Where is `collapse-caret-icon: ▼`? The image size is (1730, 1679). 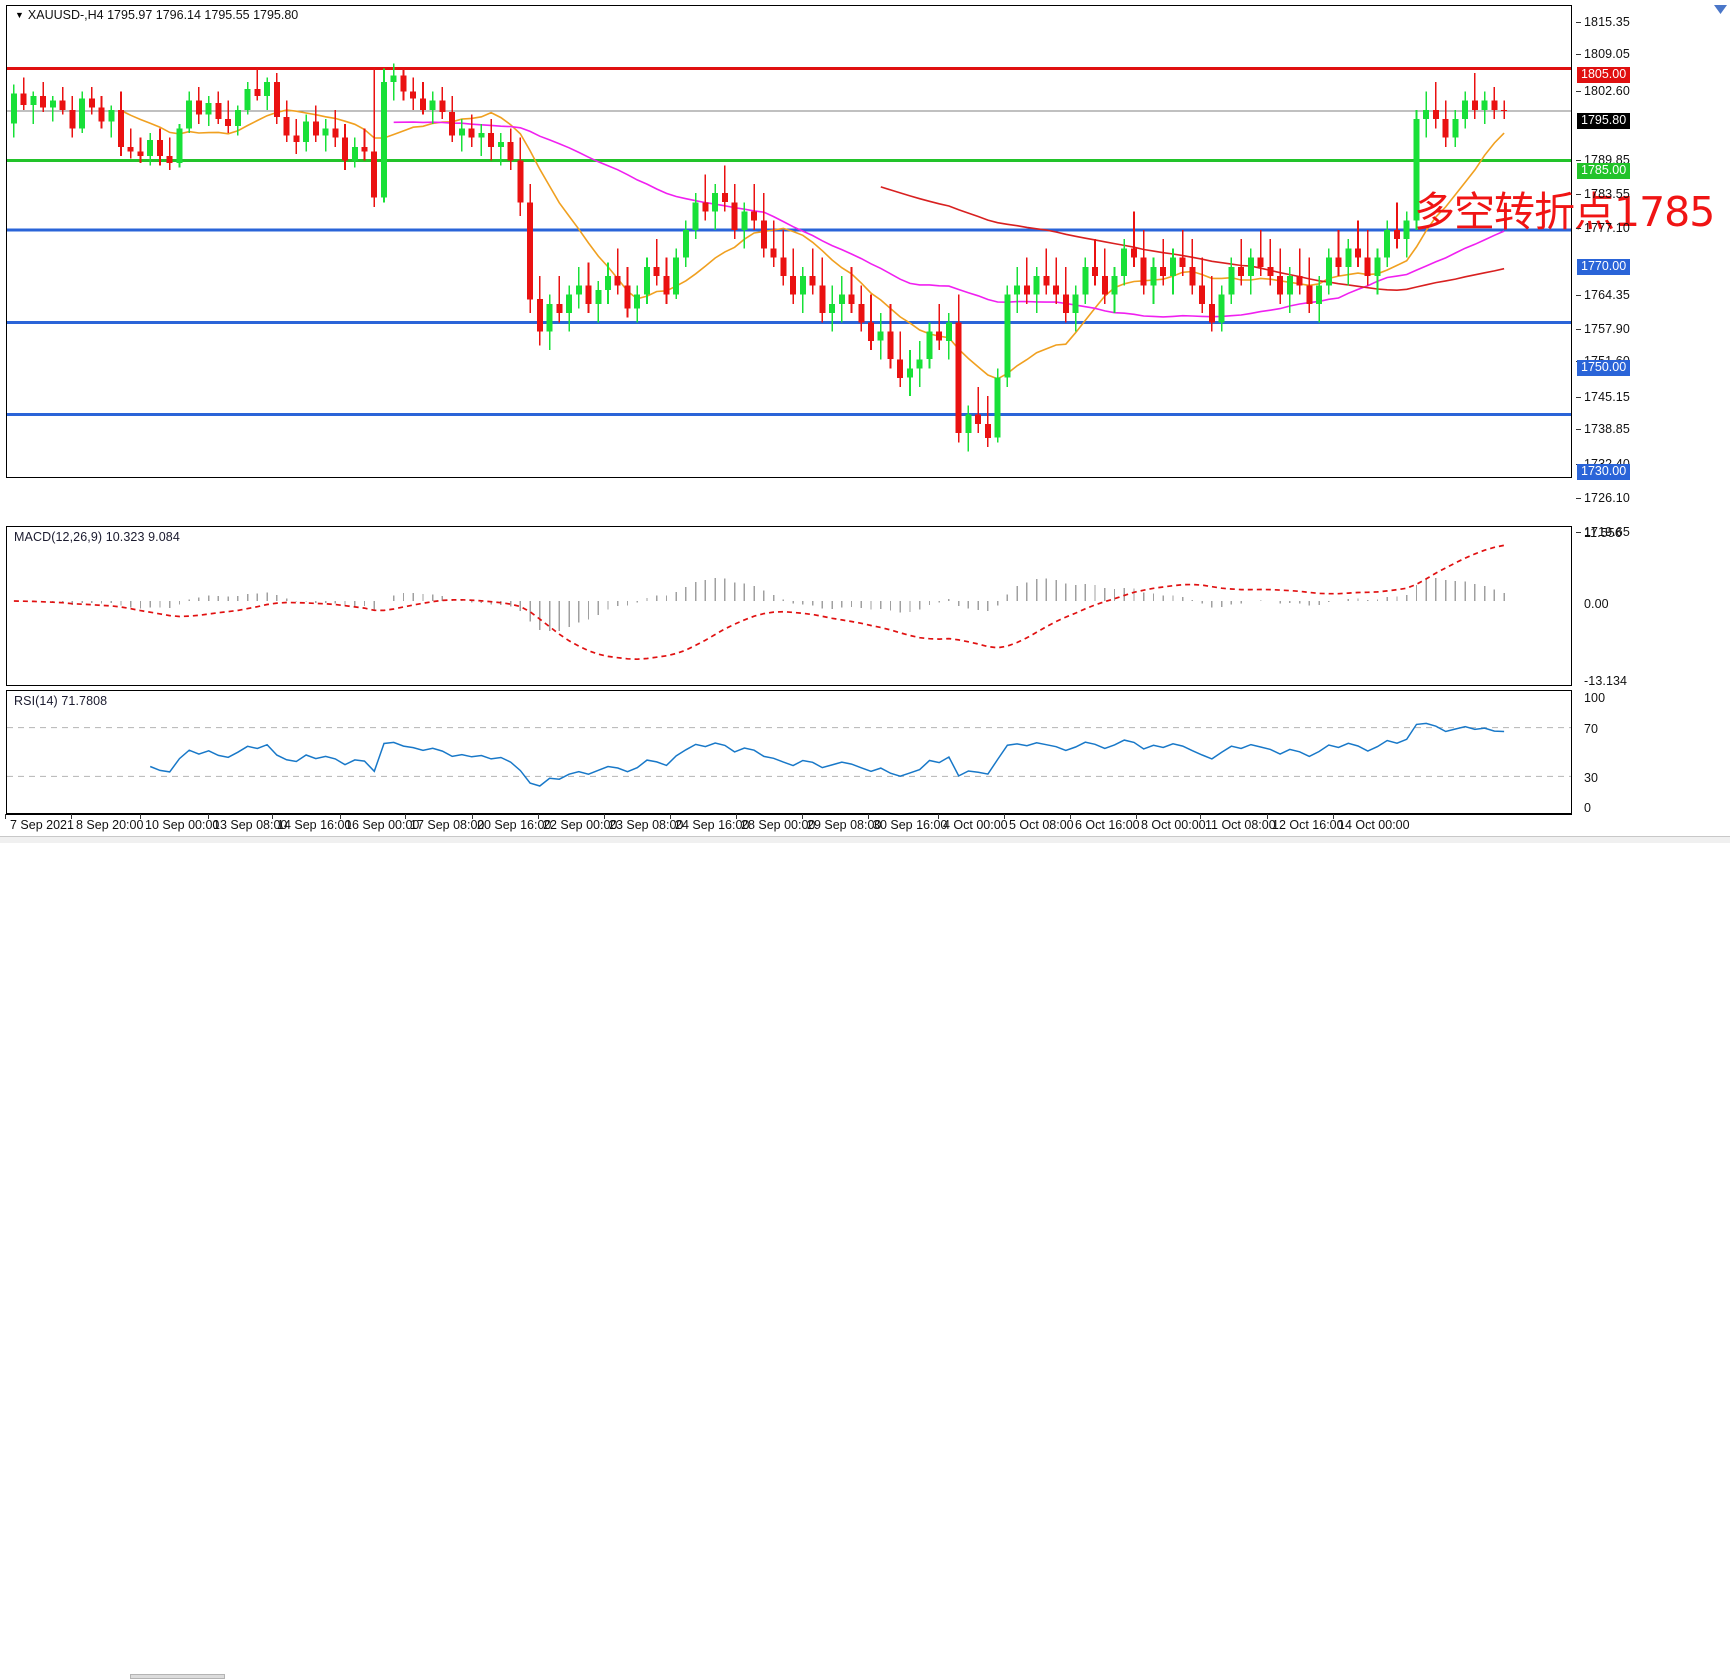
collapse-caret-icon: ▼ is located at coordinates (19, 15).